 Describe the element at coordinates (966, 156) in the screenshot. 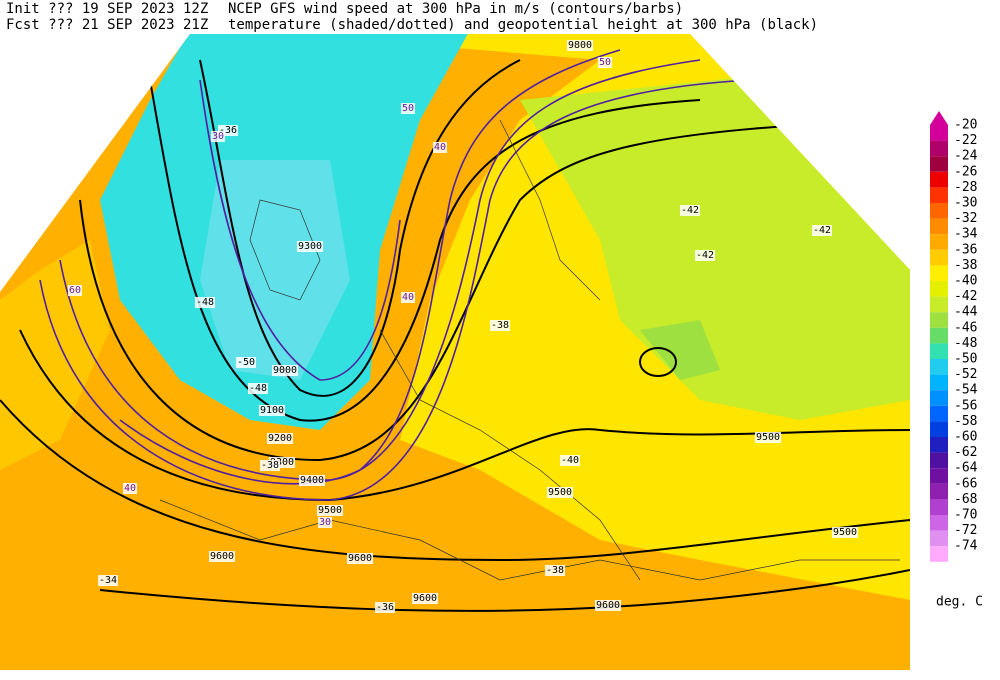

I see `colorbar-label: -24` at that location.